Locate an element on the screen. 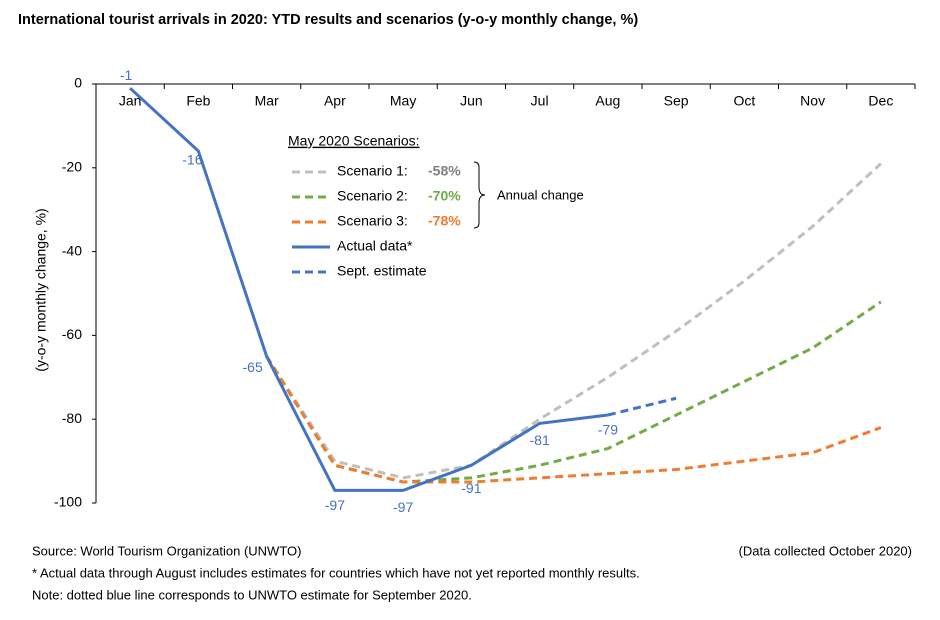  data-label: -16 is located at coordinates (192, 160).